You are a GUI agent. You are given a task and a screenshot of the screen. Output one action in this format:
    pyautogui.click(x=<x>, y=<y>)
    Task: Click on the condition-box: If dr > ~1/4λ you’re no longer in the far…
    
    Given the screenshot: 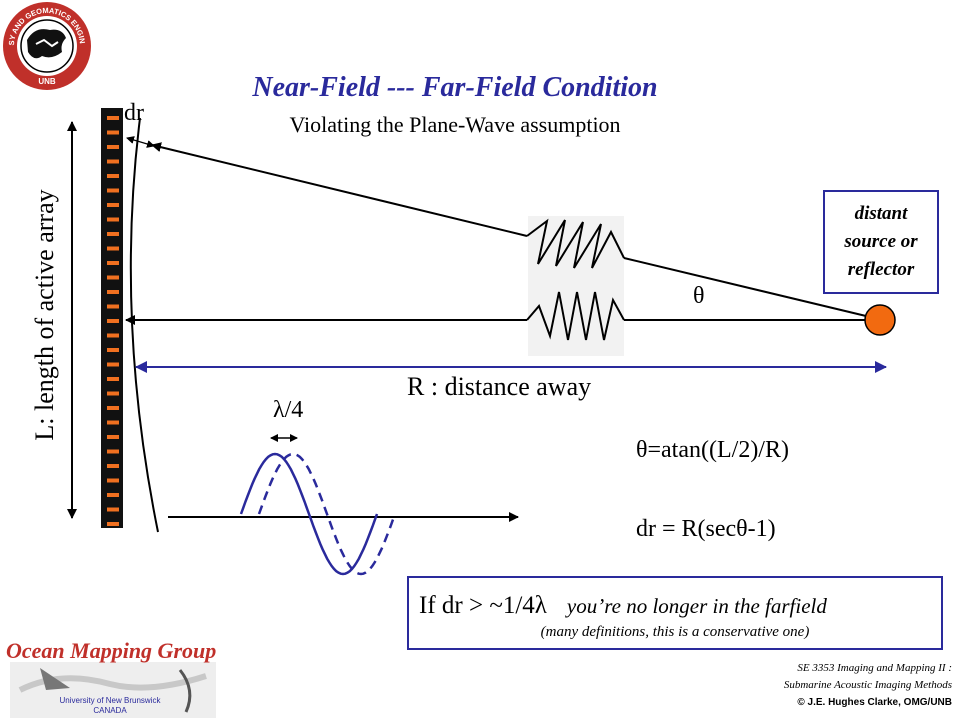 What is the action you would take?
    pyautogui.click(x=675, y=613)
    